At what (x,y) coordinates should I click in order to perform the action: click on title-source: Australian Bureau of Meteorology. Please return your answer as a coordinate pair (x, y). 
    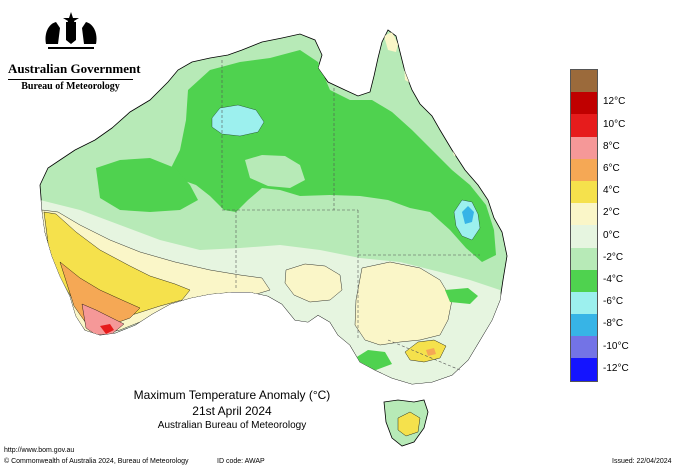
    Looking at the image, I should click on (232, 425).